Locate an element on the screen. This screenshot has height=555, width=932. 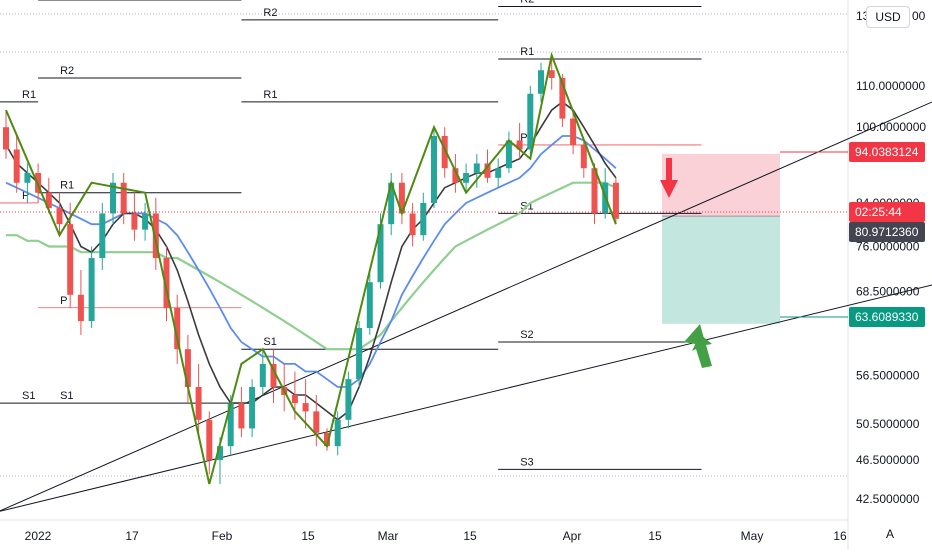
stop-price-badge: 94.0383124 is located at coordinates (887, 152).